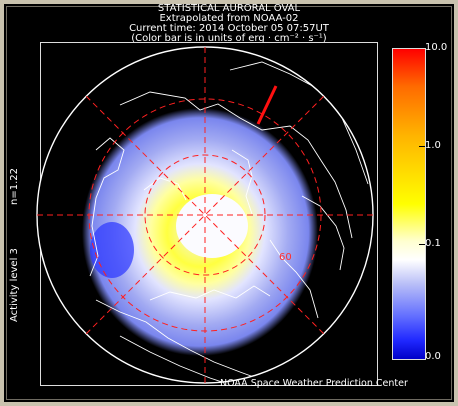 The width and height of the screenshot is (458, 406). I want to click on activity-level: Activity level 3, so click(14, 285).